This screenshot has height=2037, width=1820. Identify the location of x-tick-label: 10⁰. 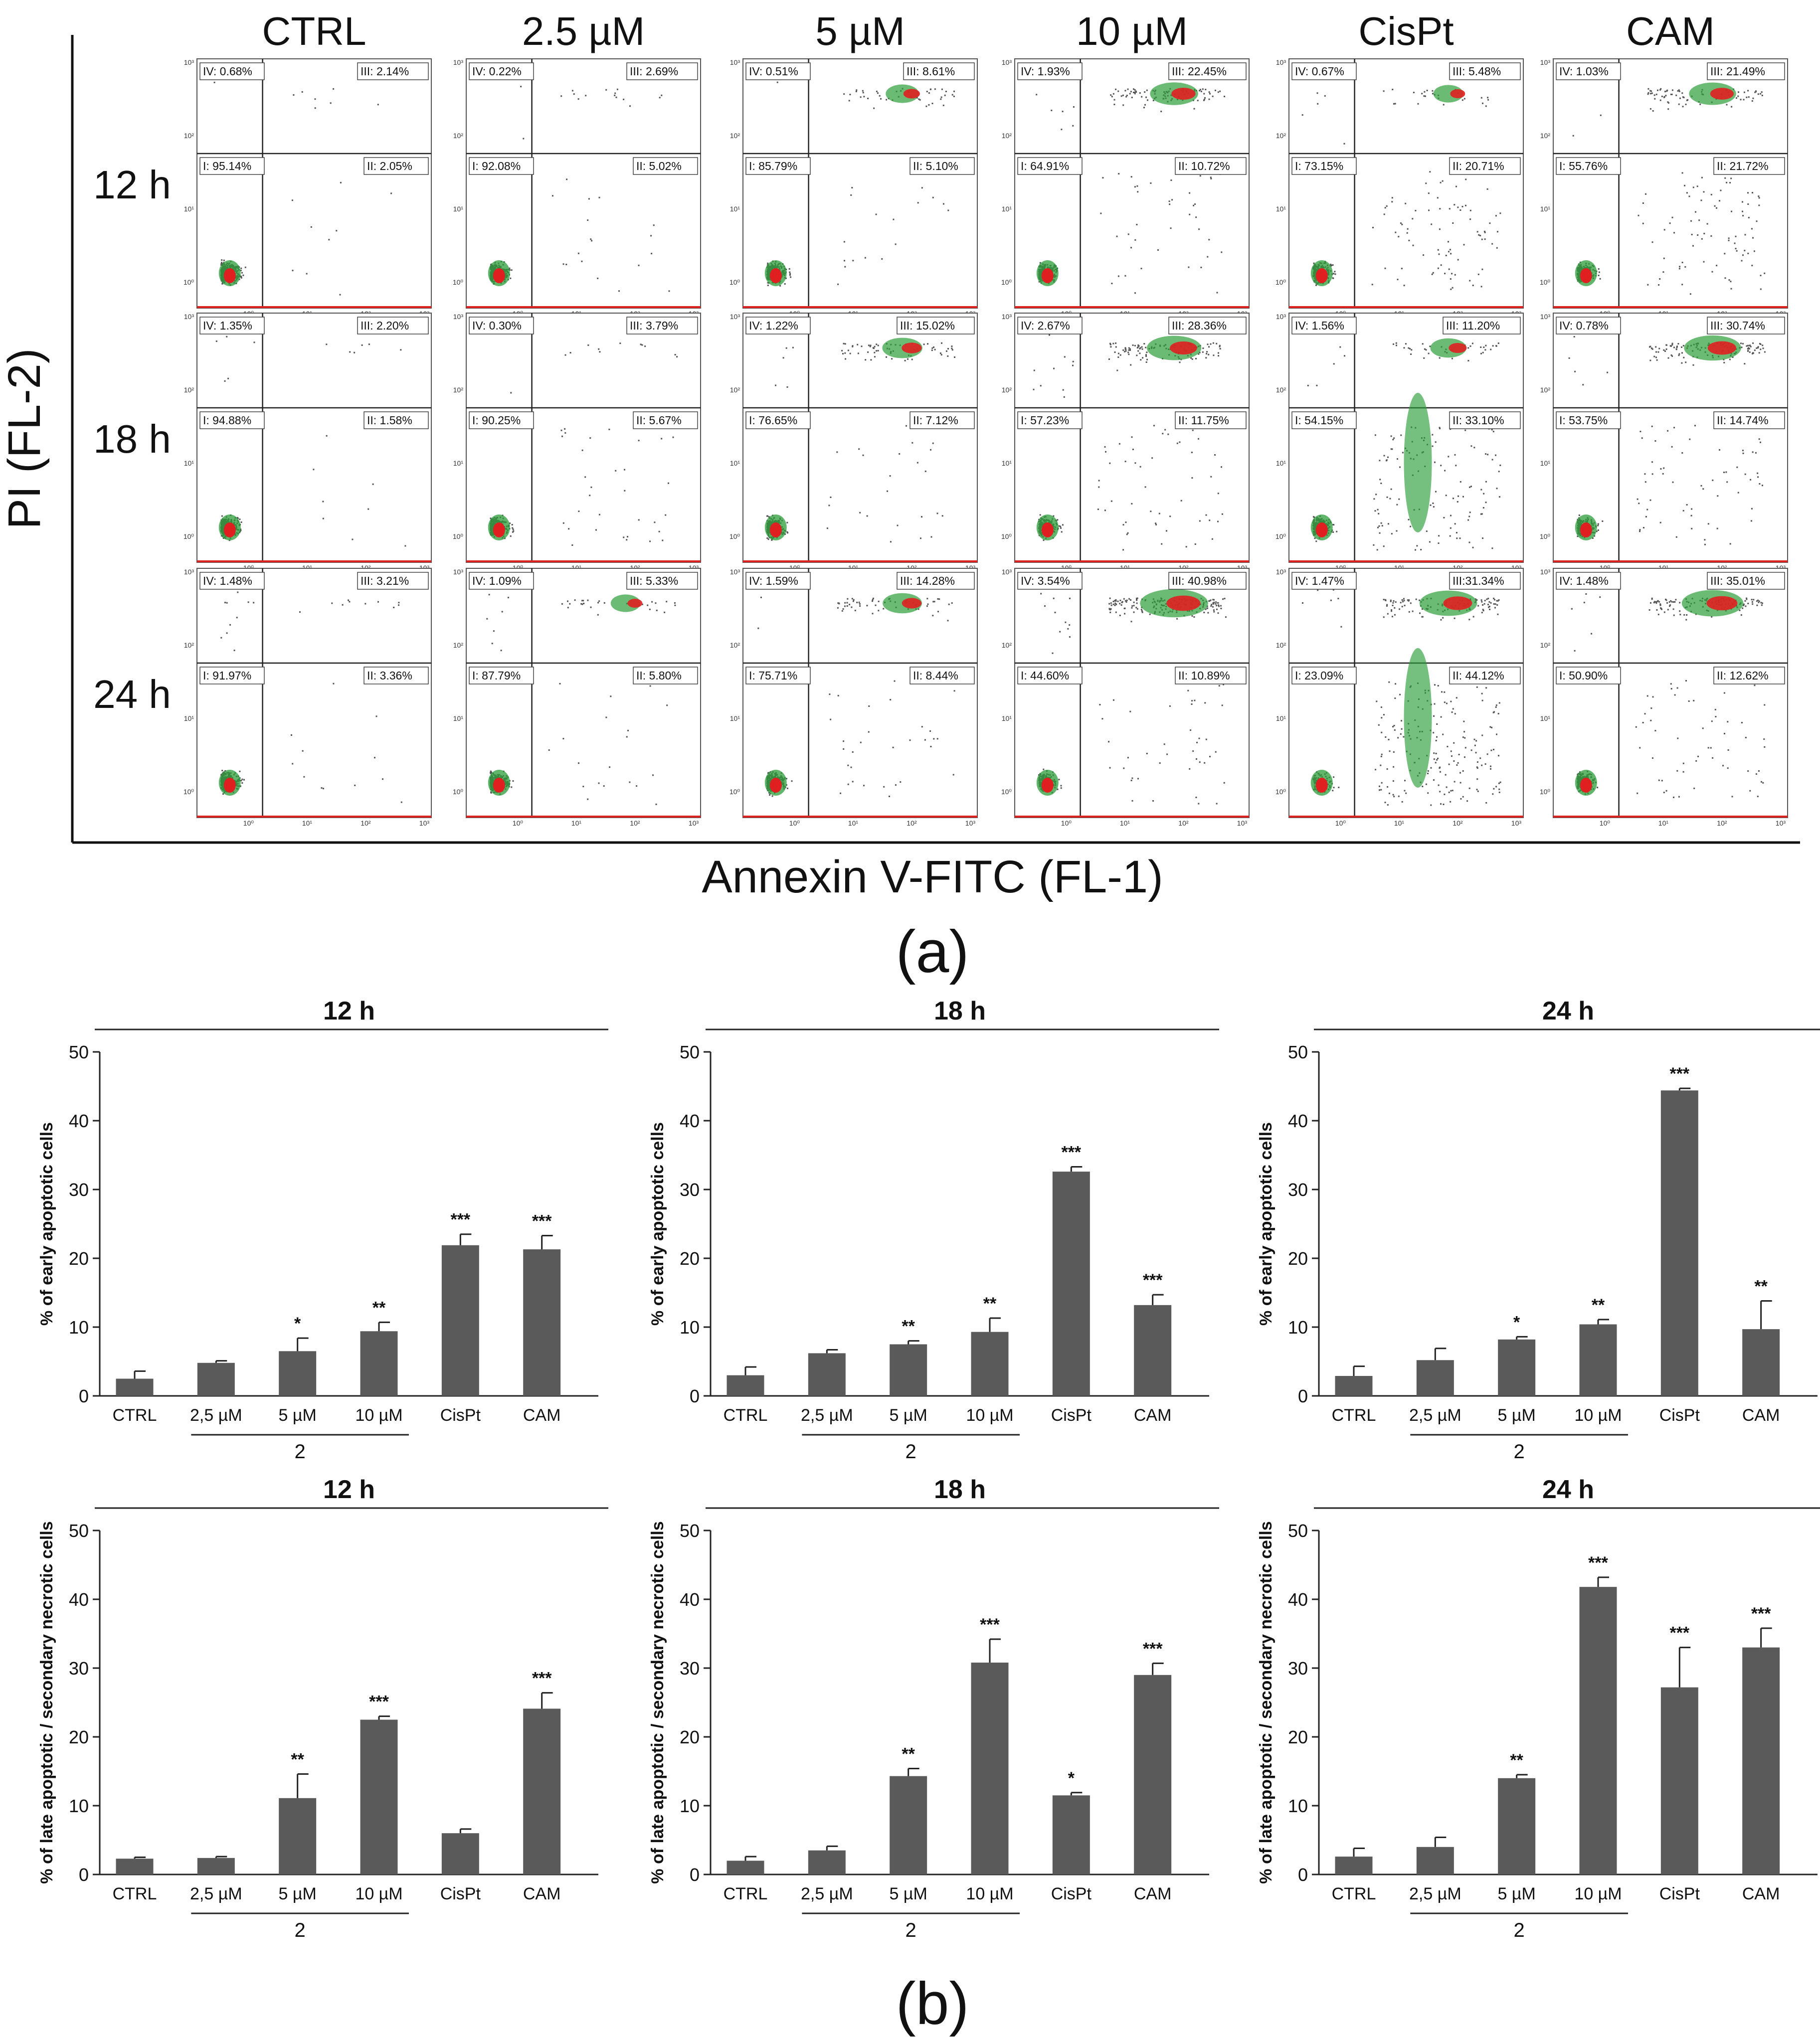
(794, 823).